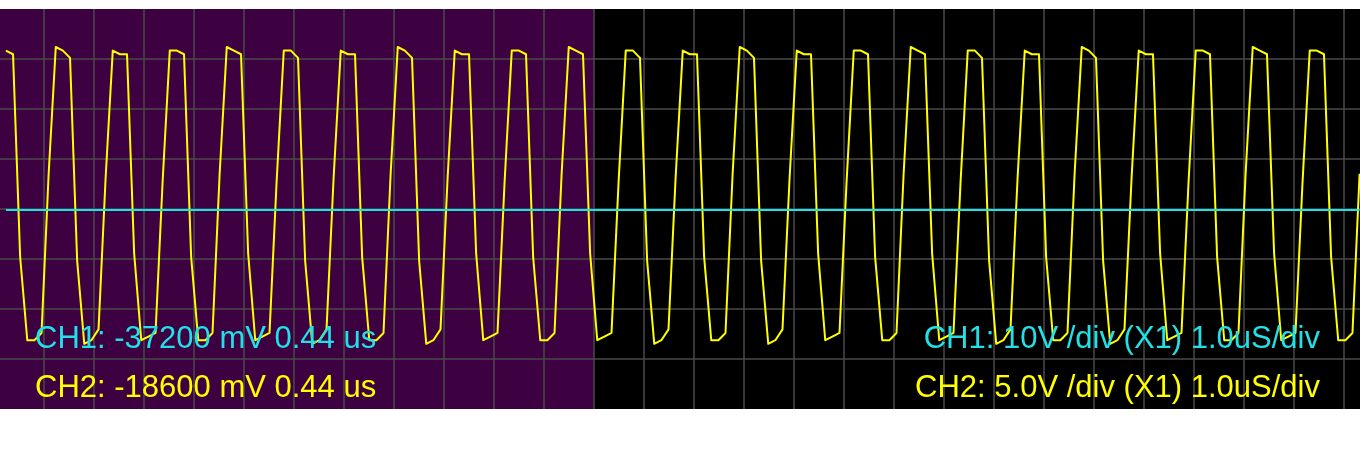  Describe the element at coordinates (206, 386) in the screenshot. I see `annotation: CH2: -18600 mV 0.44 us` at that location.